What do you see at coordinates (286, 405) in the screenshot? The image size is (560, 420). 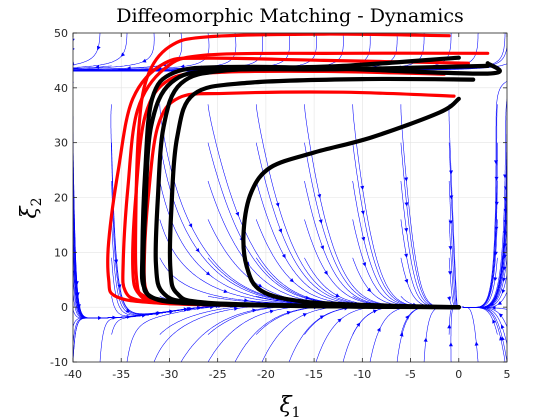 I see `x-axis-symbol: ξ` at bounding box center [286, 405].